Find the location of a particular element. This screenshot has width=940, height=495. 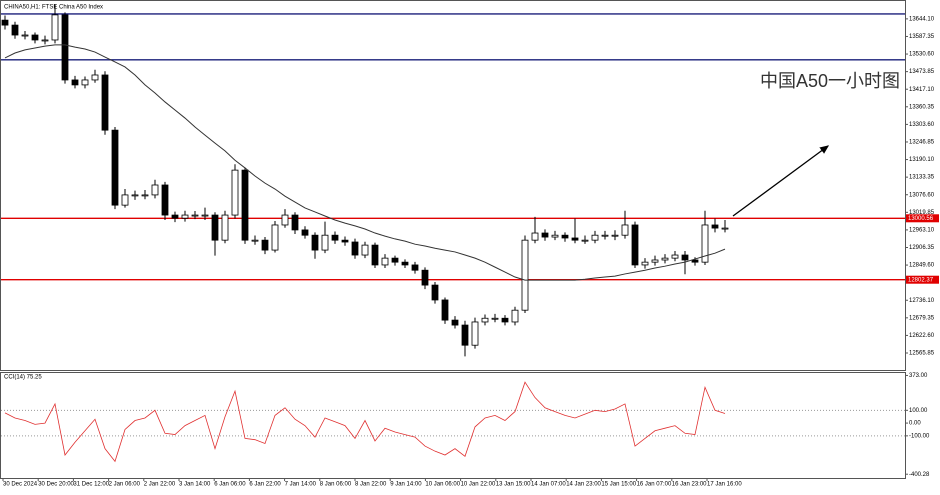

y-tick-label: 12679.35 is located at coordinates (922, 318).